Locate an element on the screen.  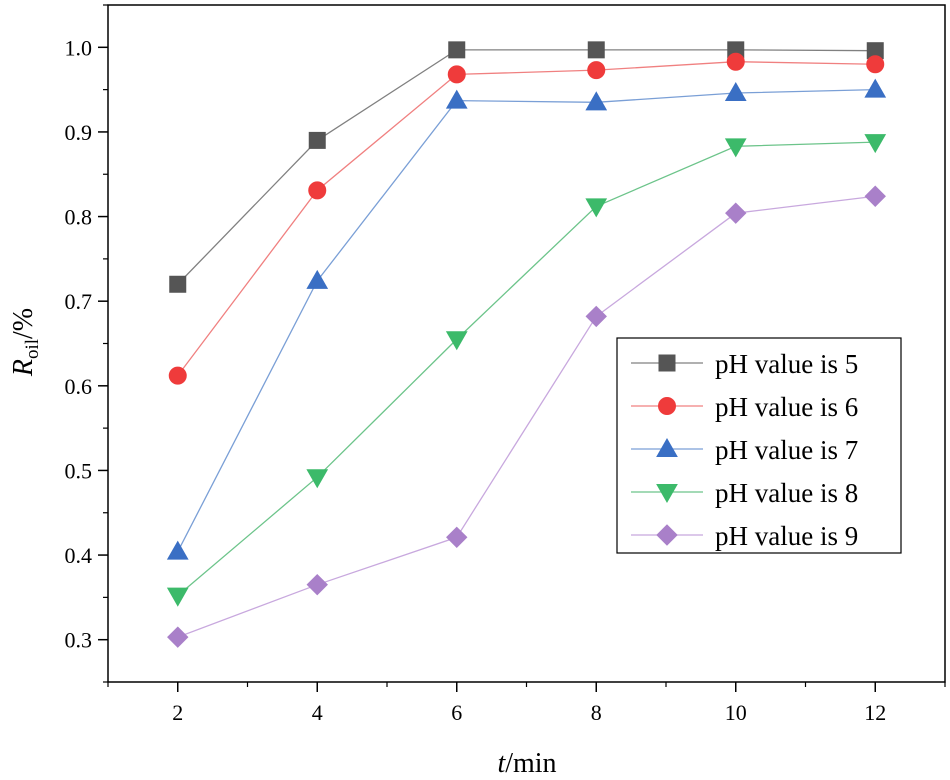
x-axis-title: t/min is located at coordinates (526, 763).